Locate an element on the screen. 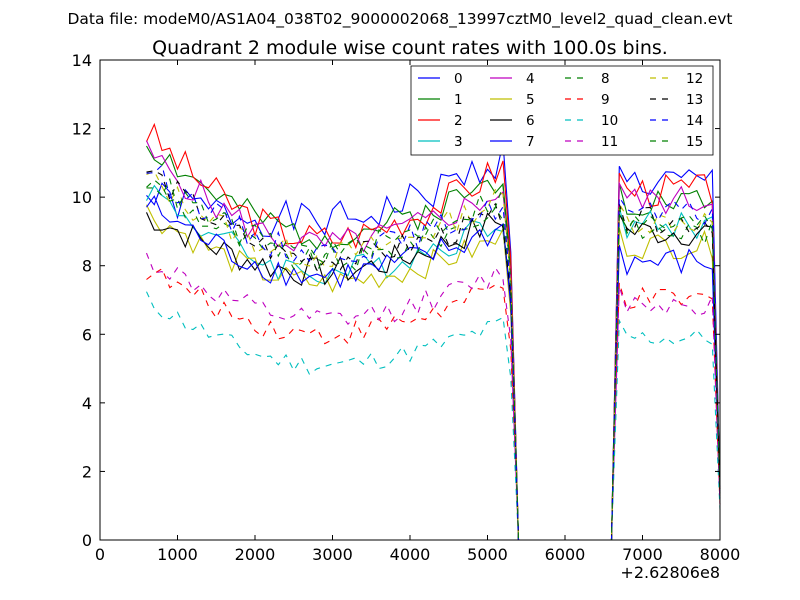 The height and width of the screenshot is (600, 800). y-tick-label: 0 is located at coordinates (87, 540).